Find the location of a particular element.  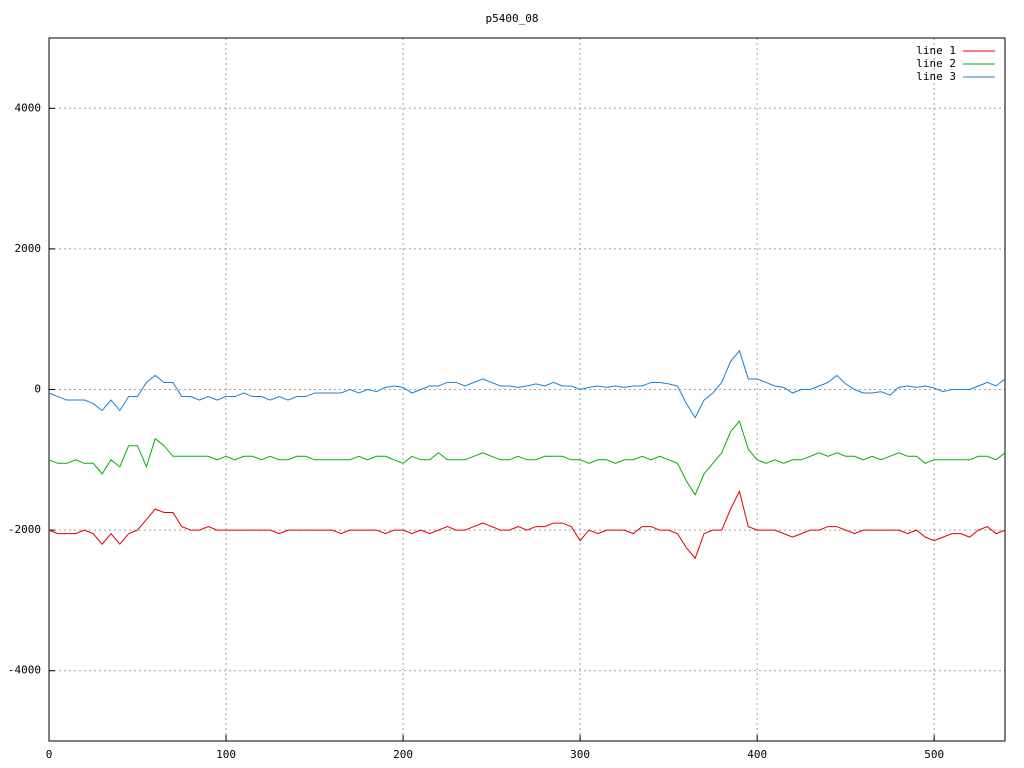

legend-label: line 1 is located at coordinates (936, 50).